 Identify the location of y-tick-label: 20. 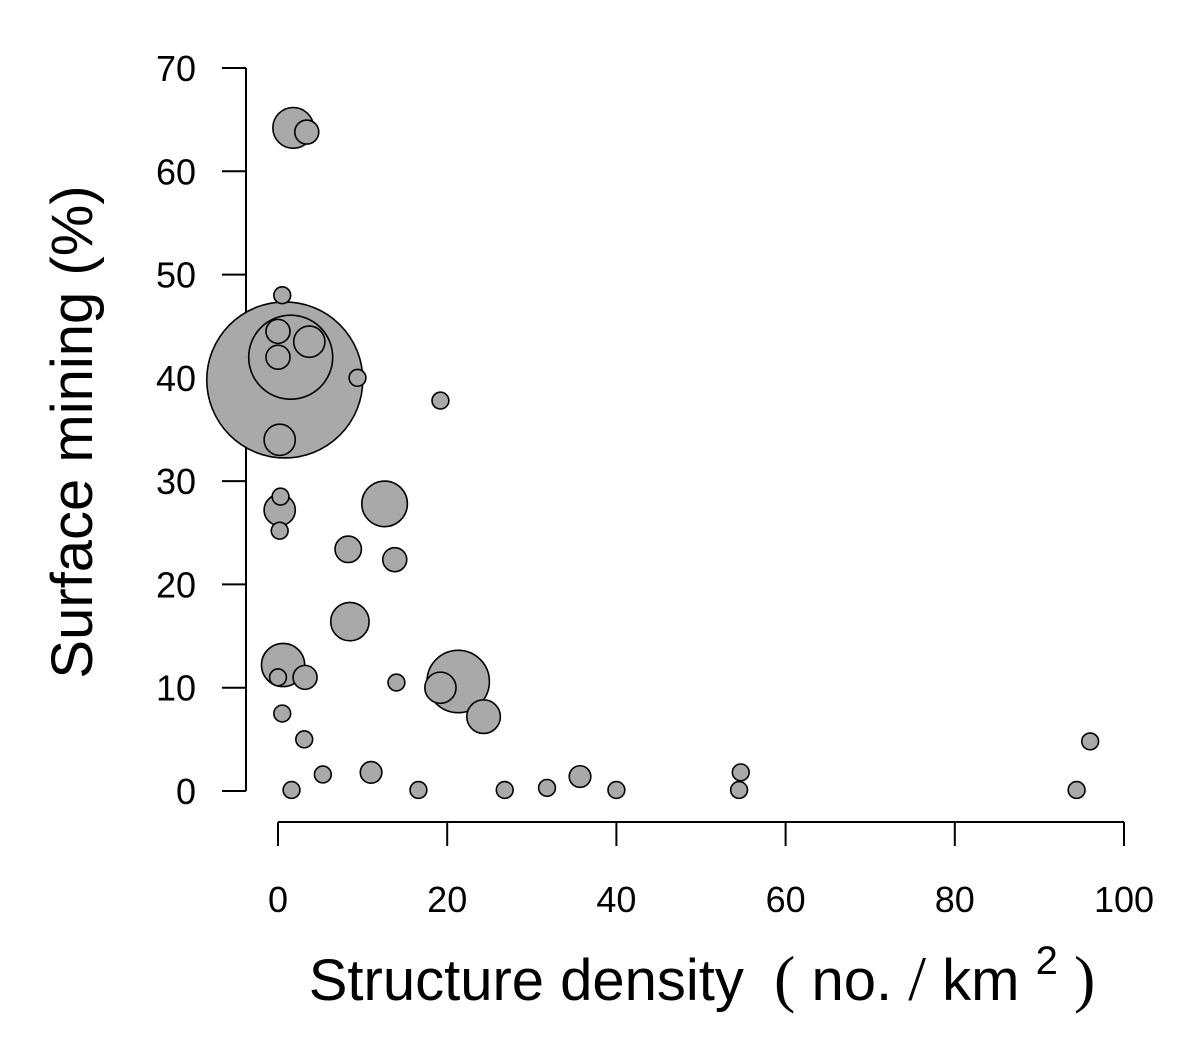
(176, 584).